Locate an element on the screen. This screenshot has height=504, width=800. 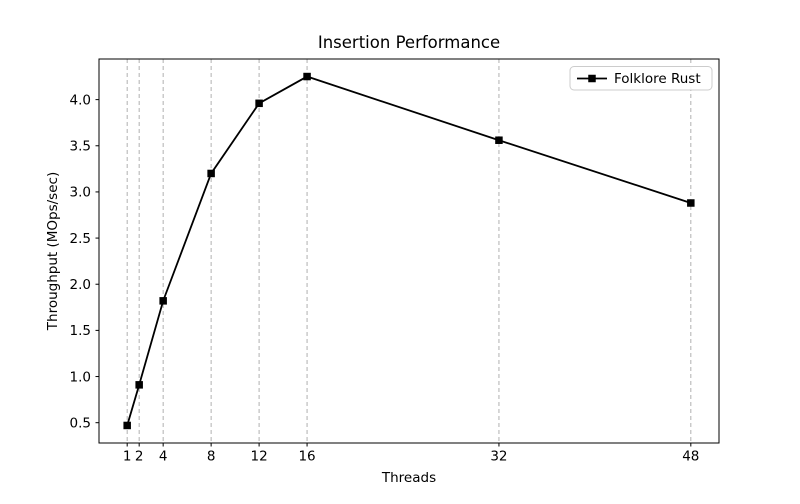
y-tick-label: 0.5 is located at coordinates (80, 423).